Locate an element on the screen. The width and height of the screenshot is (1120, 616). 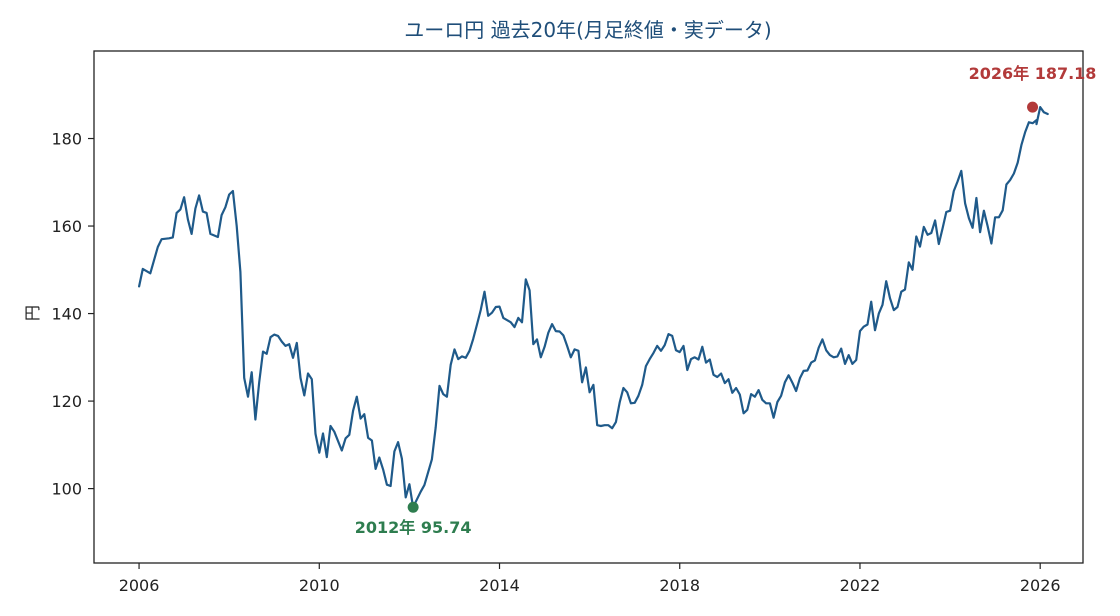
x-tick-label: 2026 is located at coordinates (1040, 585).